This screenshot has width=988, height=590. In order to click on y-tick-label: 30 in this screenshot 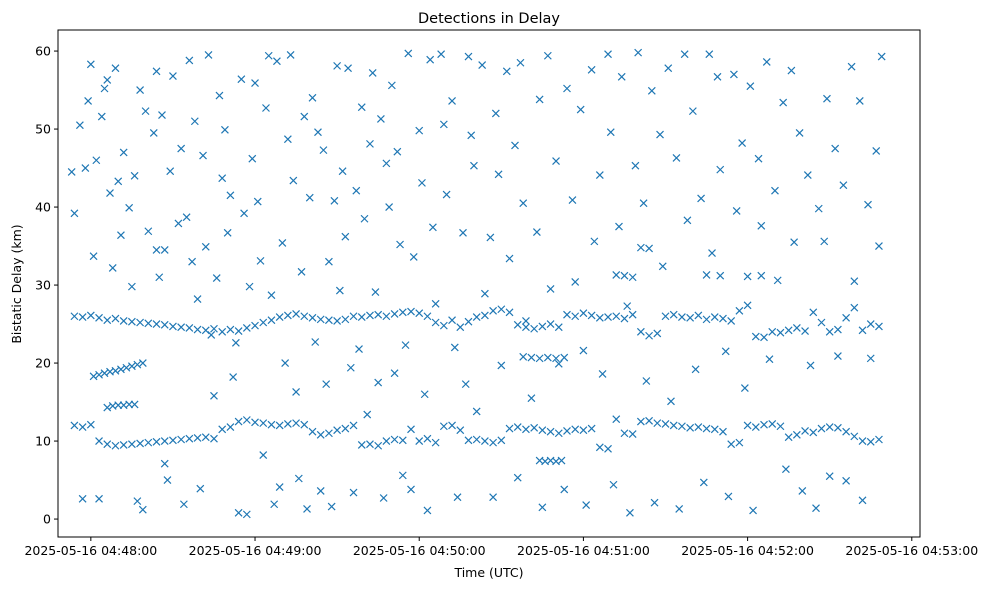, I will do `click(43, 285)`.